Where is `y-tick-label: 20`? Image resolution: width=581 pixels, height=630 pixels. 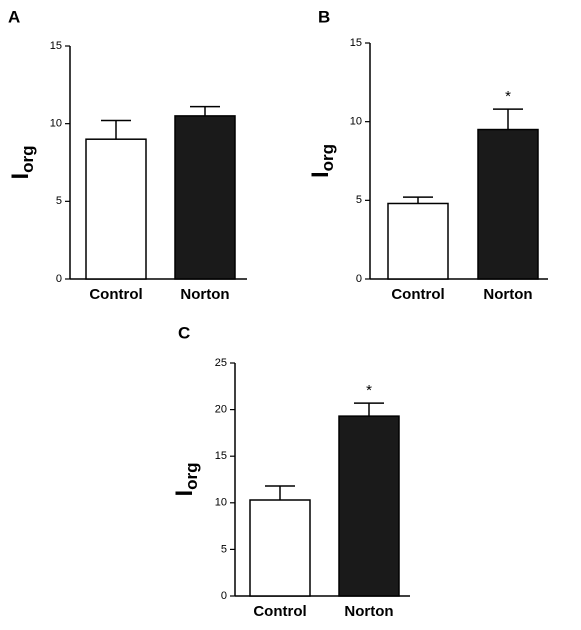
y-tick-label: 20 is located at coordinates (221, 410).